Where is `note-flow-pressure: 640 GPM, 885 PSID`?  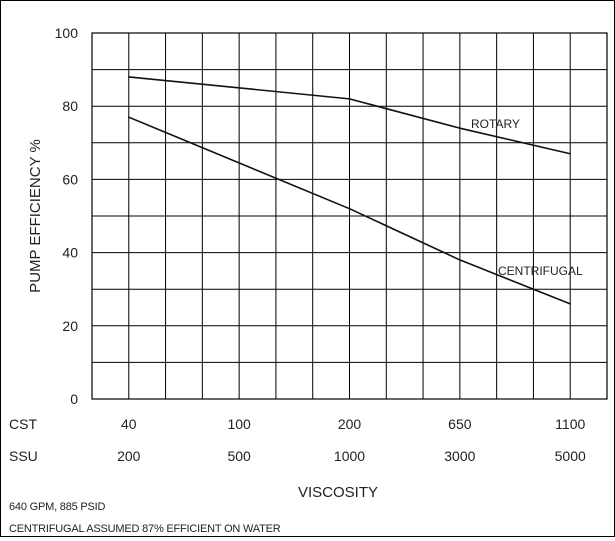 note-flow-pressure: 640 GPM, 885 PSID is located at coordinates (57, 507).